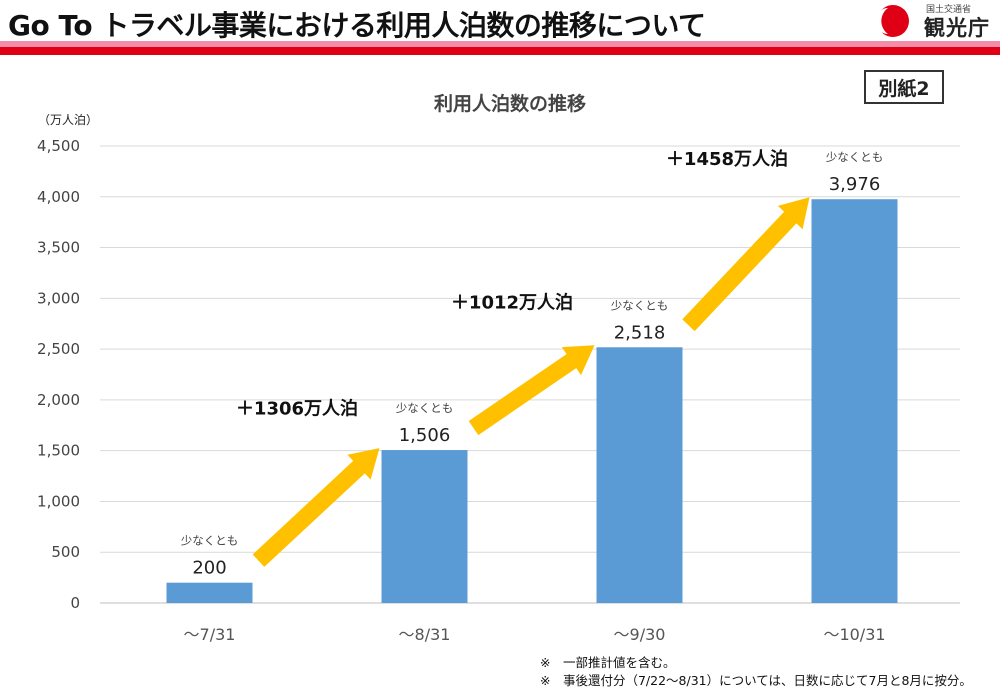 Image resolution: width=1000 pixels, height=692 pixels. I want to click on page-title: Go To トラベル事業における利用人泊数の推移について, so click(357, 25).